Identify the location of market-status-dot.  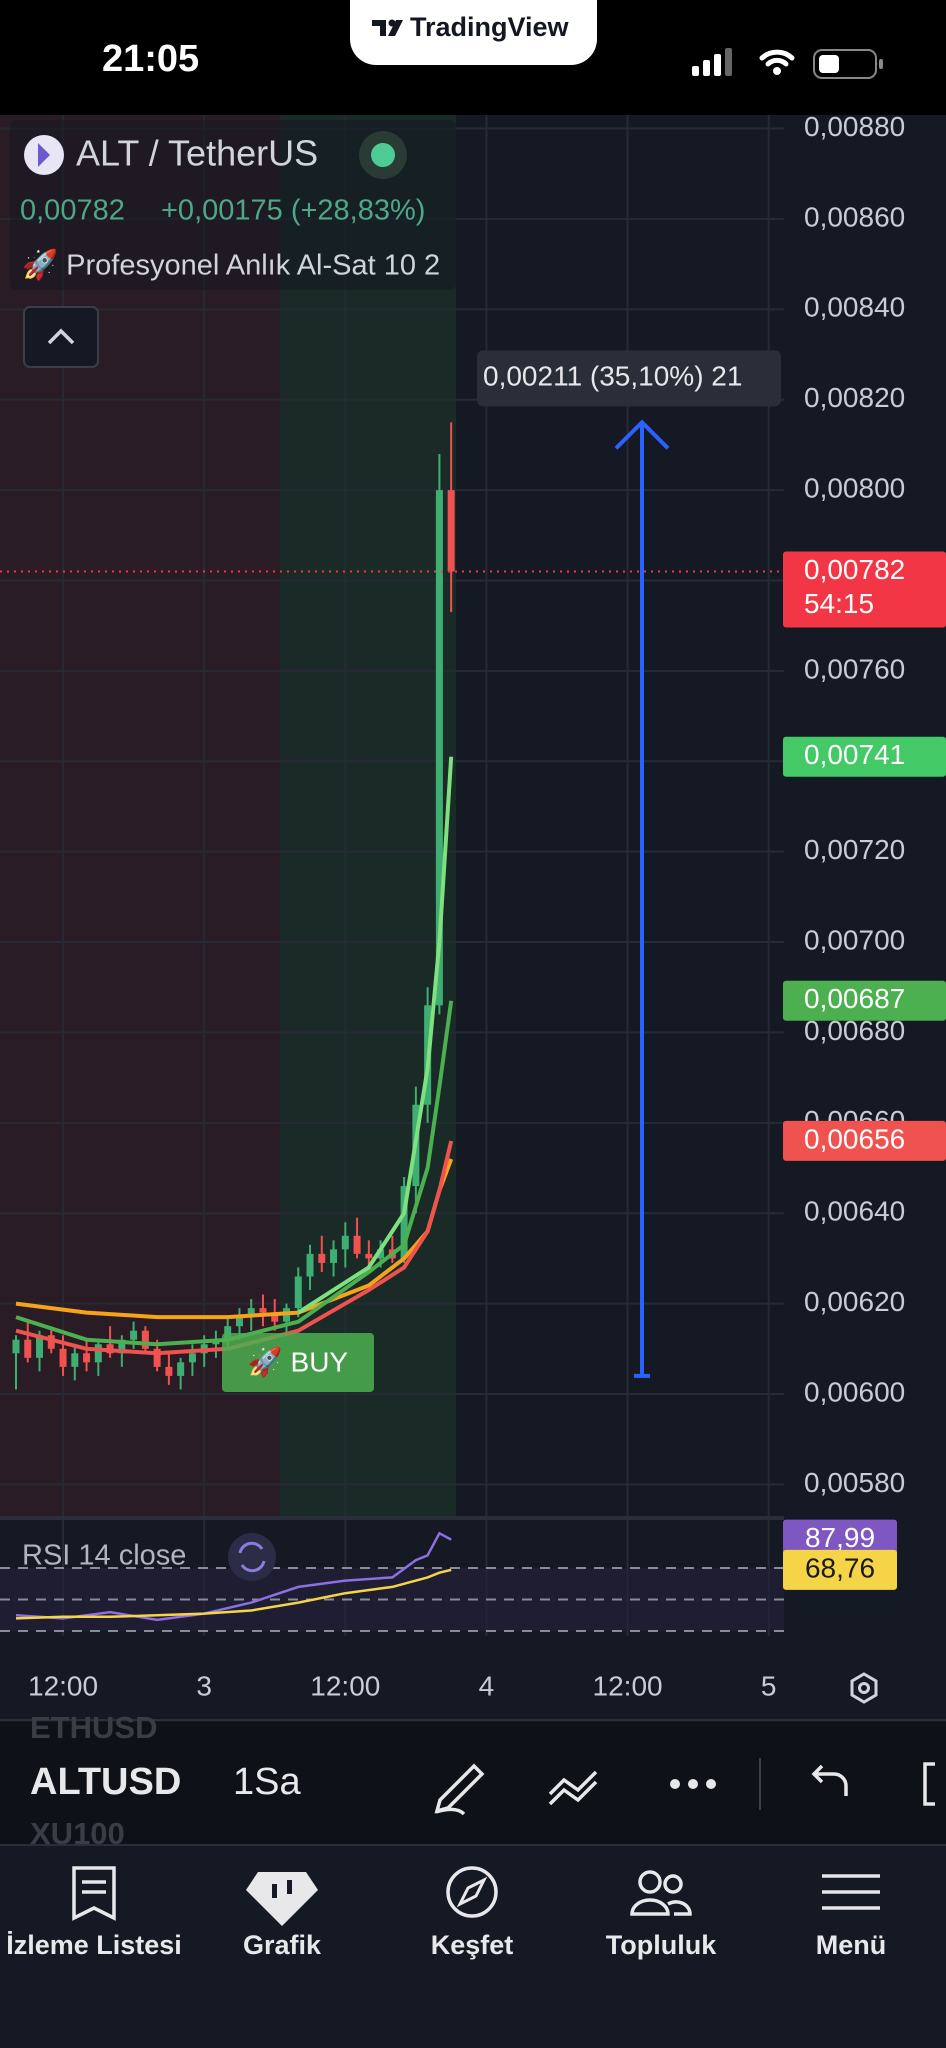
(383, 155).